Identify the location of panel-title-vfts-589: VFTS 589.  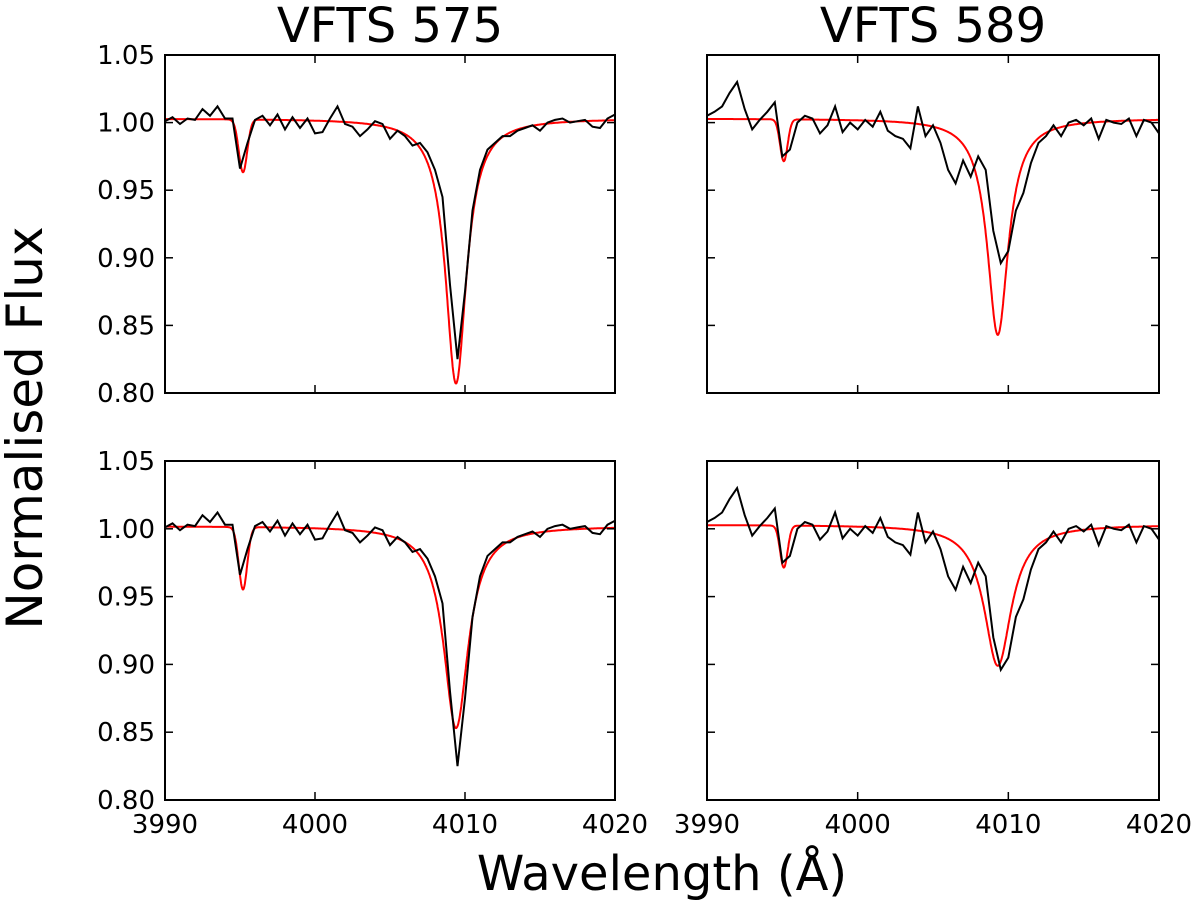
(933, 27).